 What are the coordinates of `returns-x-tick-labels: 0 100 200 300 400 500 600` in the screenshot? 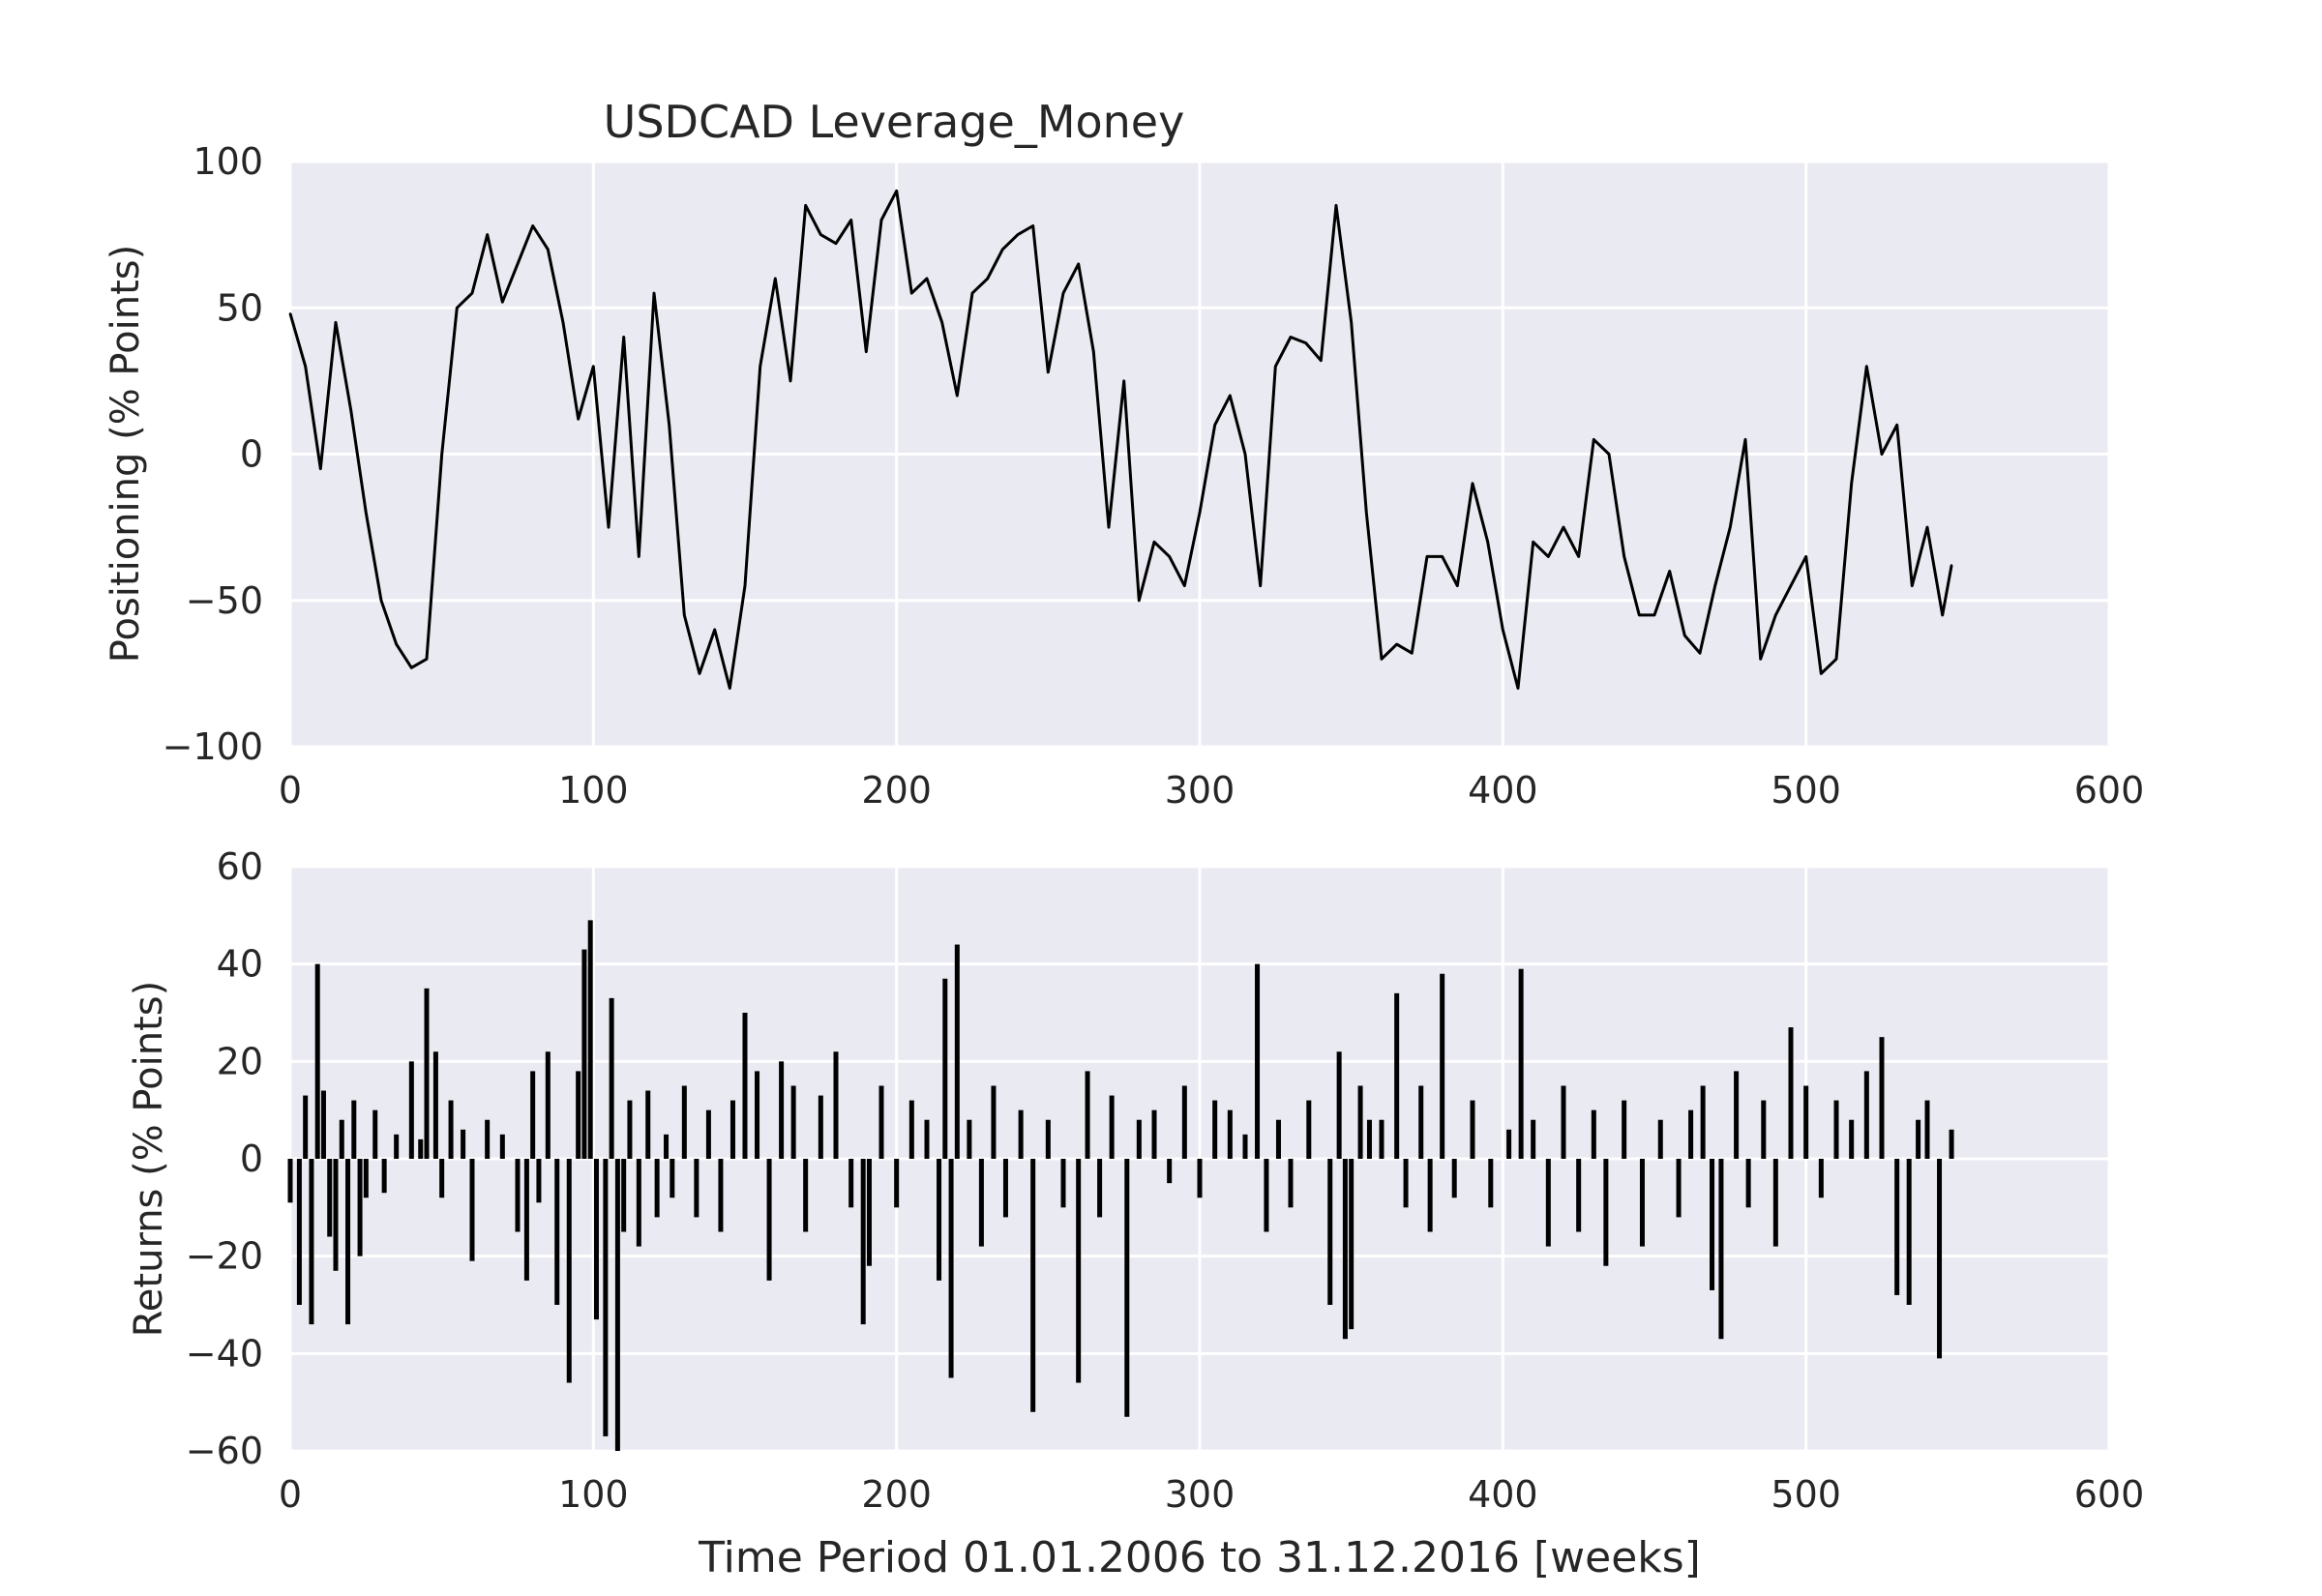 It's located at (1211, 1494).